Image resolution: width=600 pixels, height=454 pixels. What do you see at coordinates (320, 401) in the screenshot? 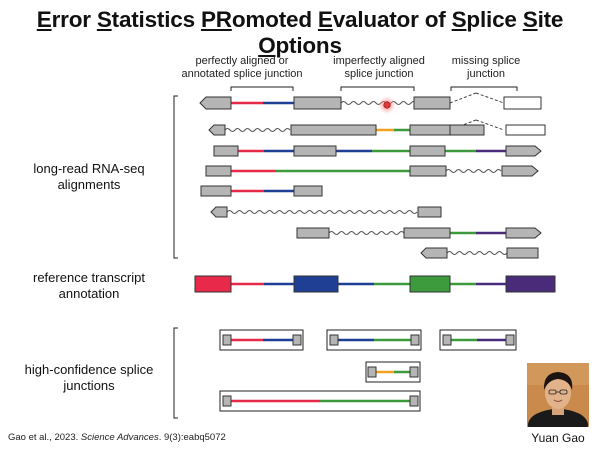
I see `junction-red-green-long` at bounding box center [320, 401].